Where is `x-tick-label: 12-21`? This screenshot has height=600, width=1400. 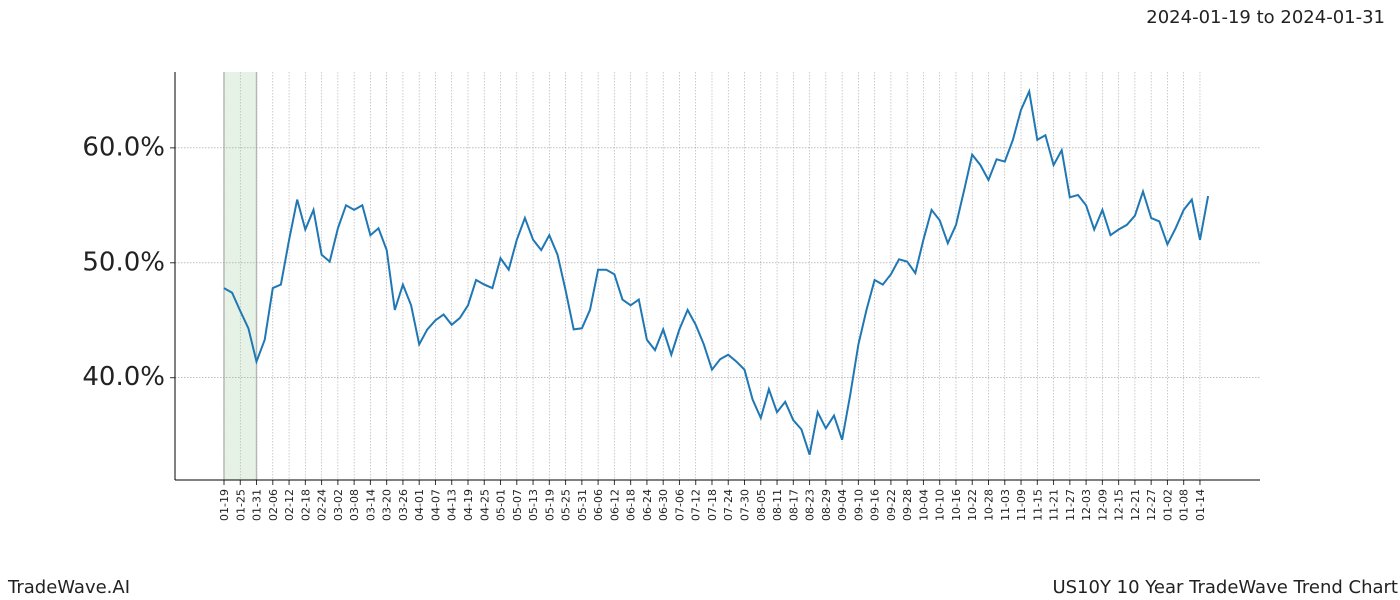
x-tick-label: 12-21 is located at coordinates (1135, 505).